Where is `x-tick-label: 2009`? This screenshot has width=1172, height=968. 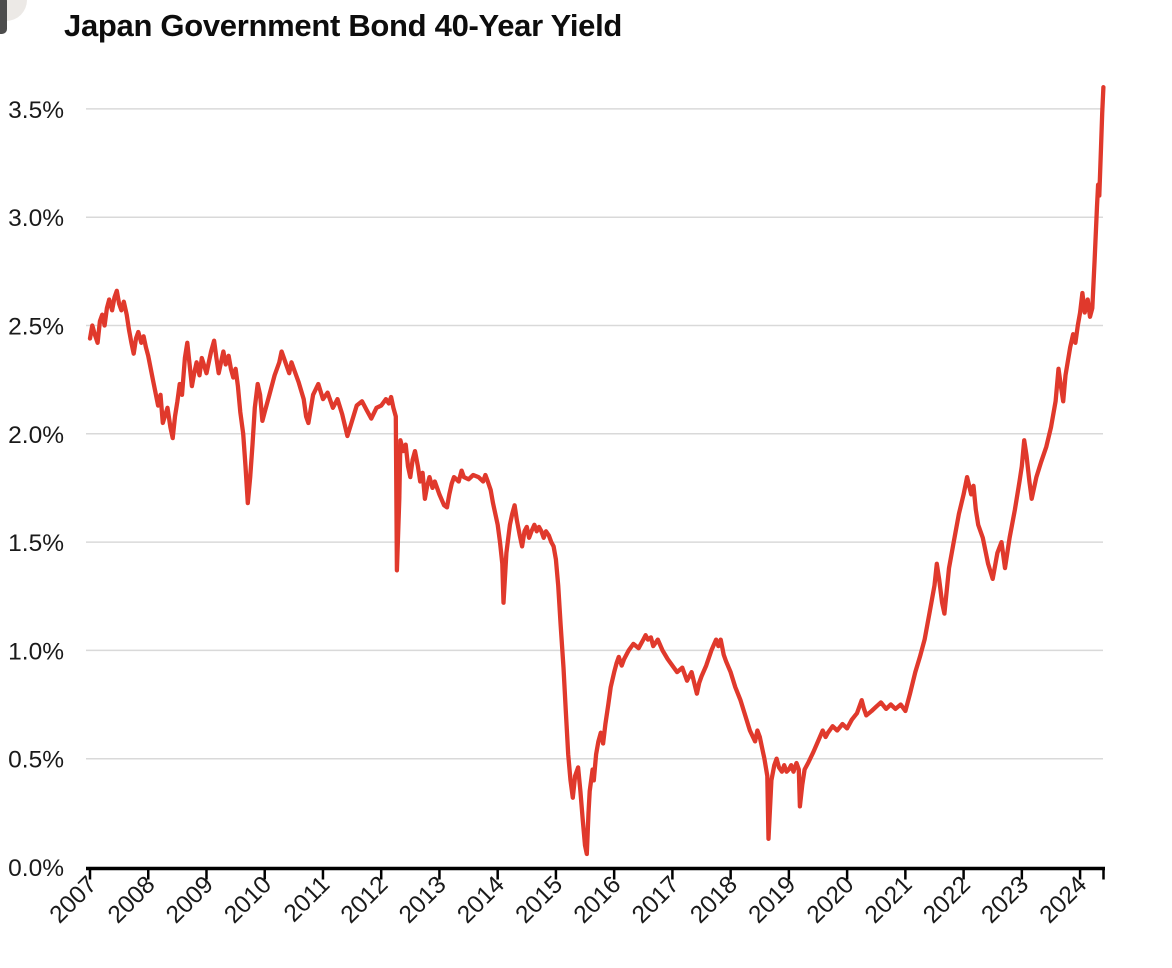 x-tick-label: 2009 is located at coordinates (190, 900).